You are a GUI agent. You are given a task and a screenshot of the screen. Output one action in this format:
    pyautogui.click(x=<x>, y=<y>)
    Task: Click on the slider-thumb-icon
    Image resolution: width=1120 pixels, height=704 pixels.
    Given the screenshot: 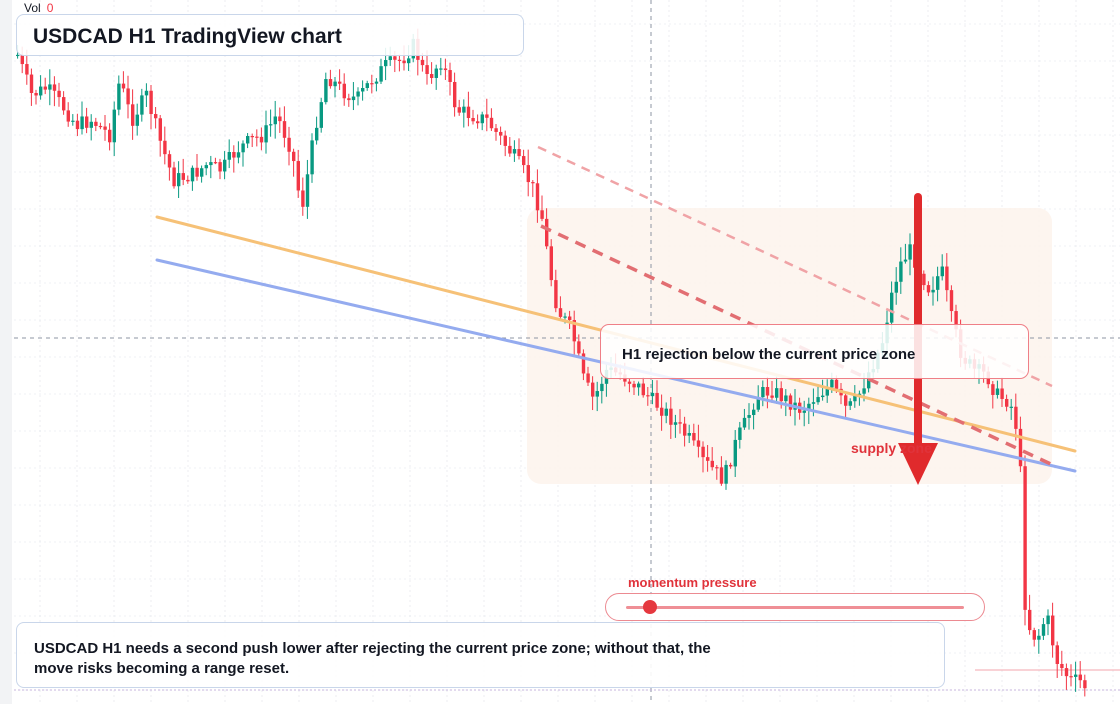 What is the action you would take?
    pyautogui.click(x=649, y=607)
    